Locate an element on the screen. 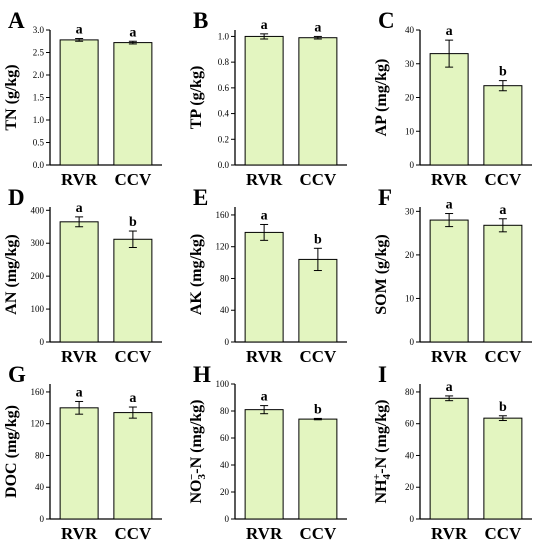 The image size is (550, 552). y-tick-label: 1.0 is located at coordinates (224, 36).